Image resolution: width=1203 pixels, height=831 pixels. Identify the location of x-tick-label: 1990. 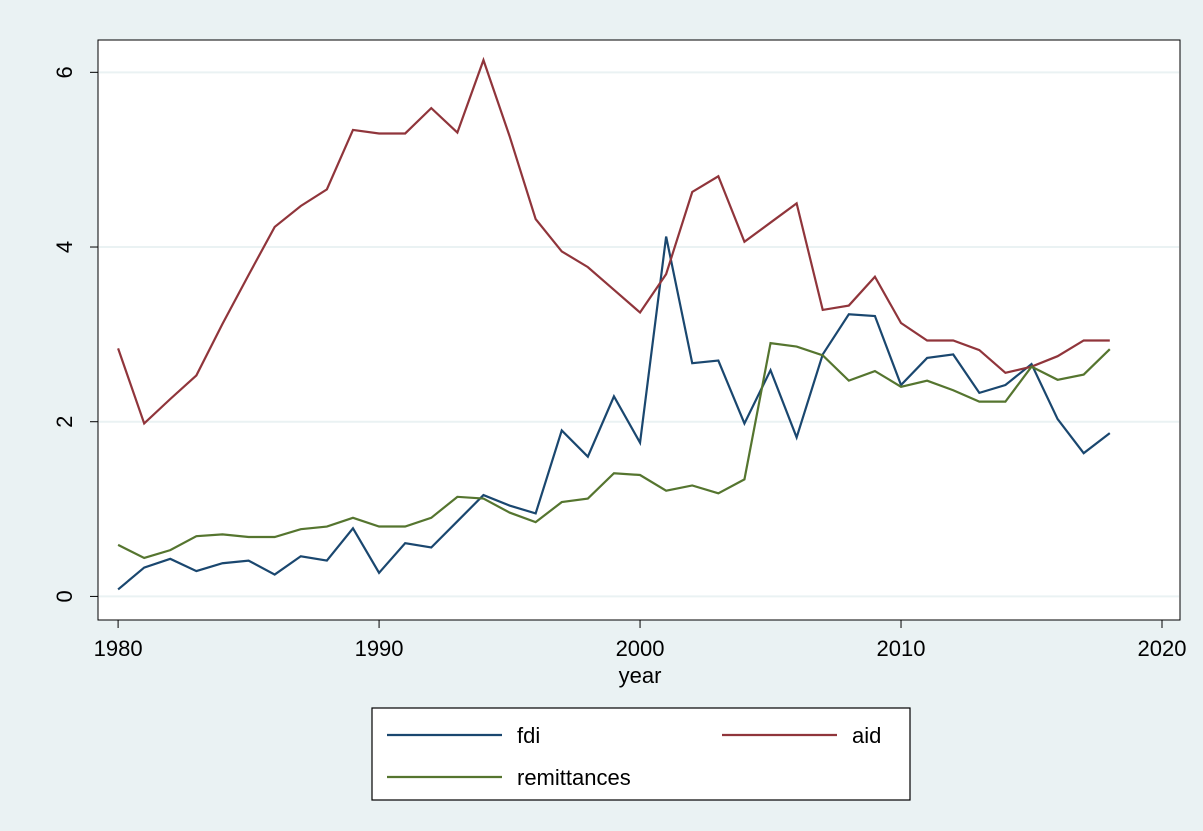
(379, 648).